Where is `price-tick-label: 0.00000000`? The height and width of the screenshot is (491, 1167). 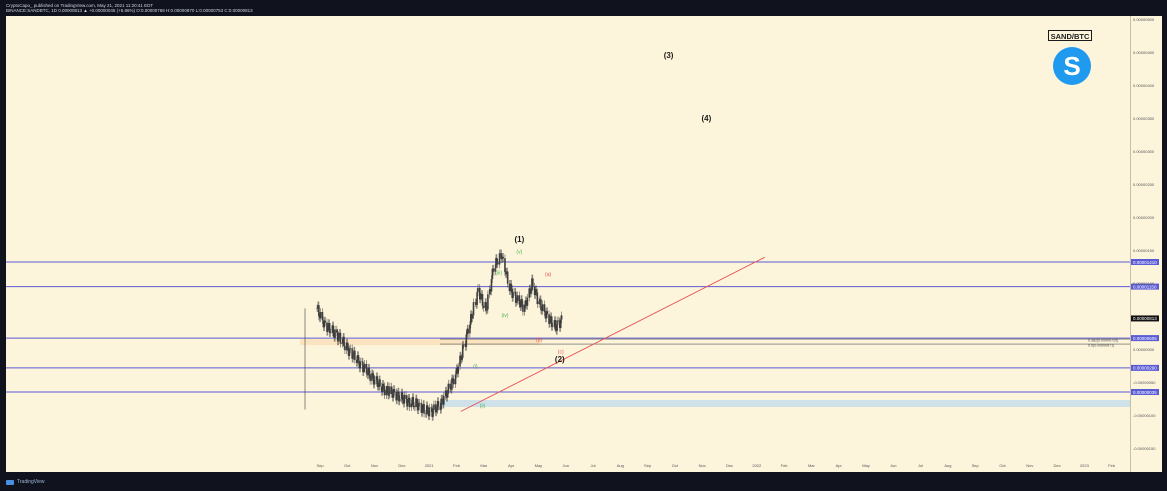 price-tick-label: 0.00000000 is located at coordinates (1144, 349).